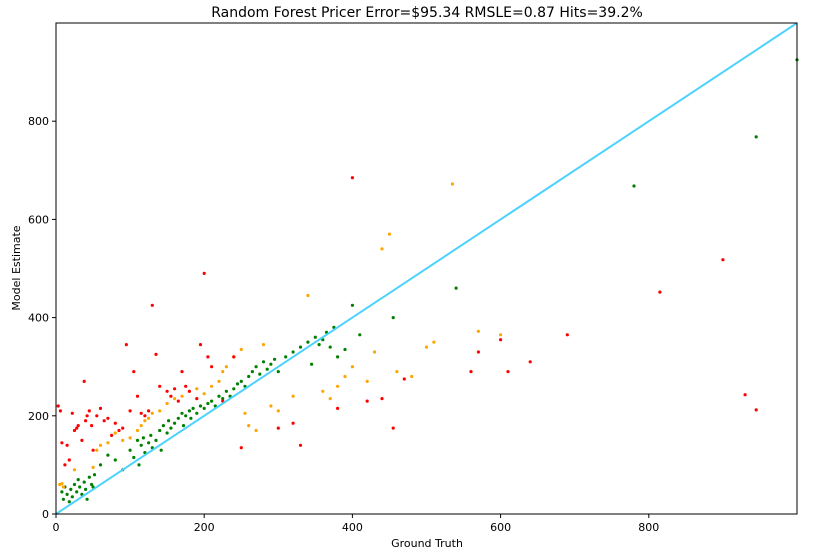 This screenshot has height=560, width=813. What do you see at coordinates (648, 527) in the screenshot?
I see `x-tick-label: 800` at bounding box center [648, 527].